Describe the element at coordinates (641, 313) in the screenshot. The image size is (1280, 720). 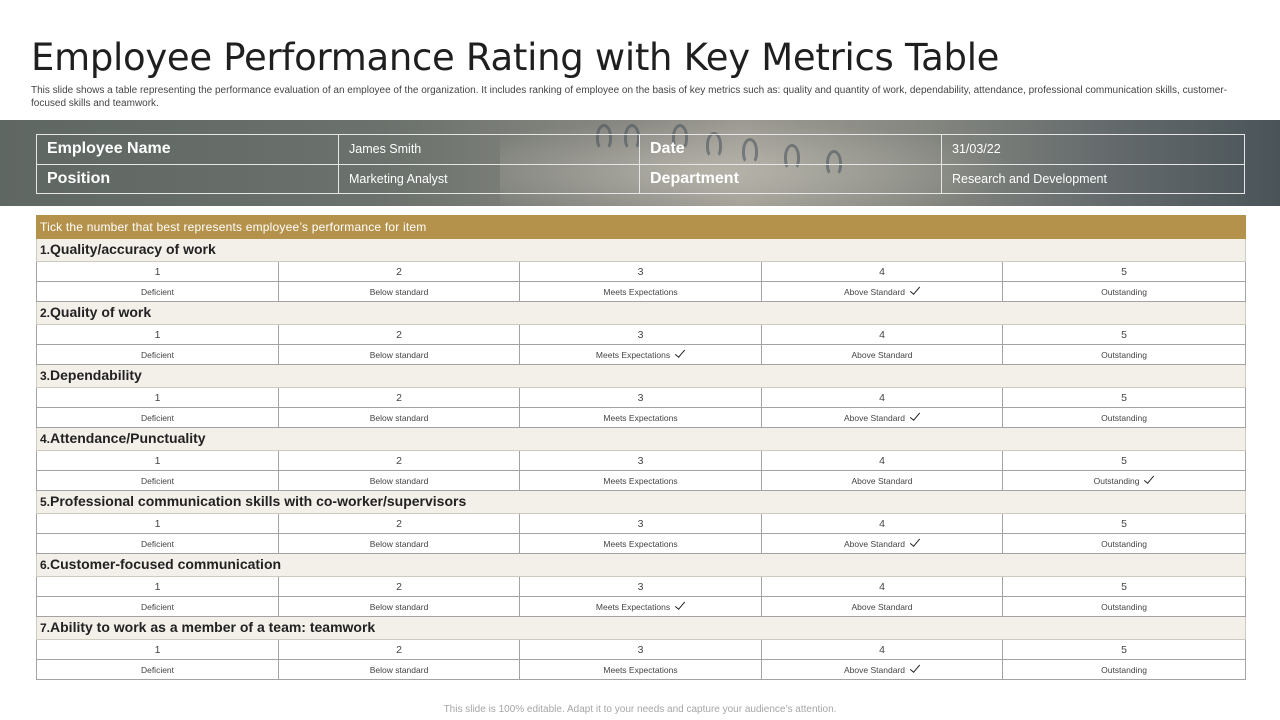
I see `metric-category-row: 2.Quality of work` at that location.